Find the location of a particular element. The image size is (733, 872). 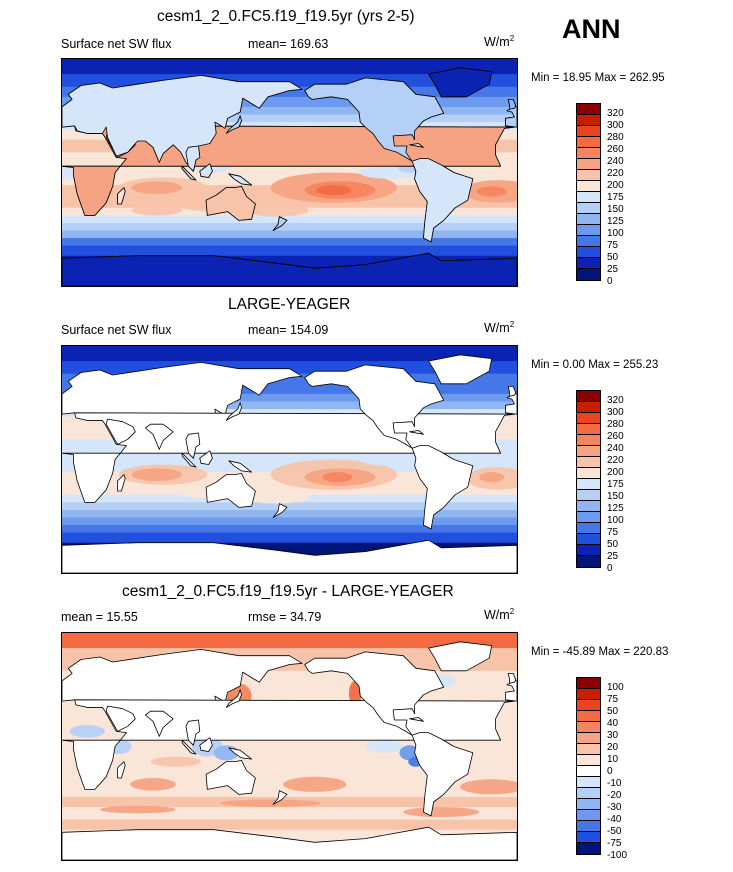

colorbar-tick-label: 200 is located at coordinates (615, 185).